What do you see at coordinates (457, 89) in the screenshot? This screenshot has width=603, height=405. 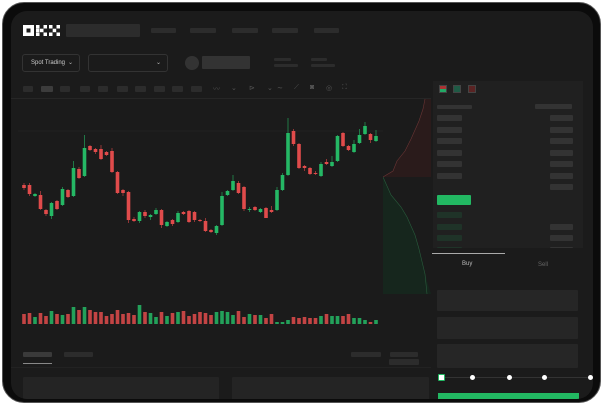 I see `book-view-bids-icon` at bounding box center [457, 89].